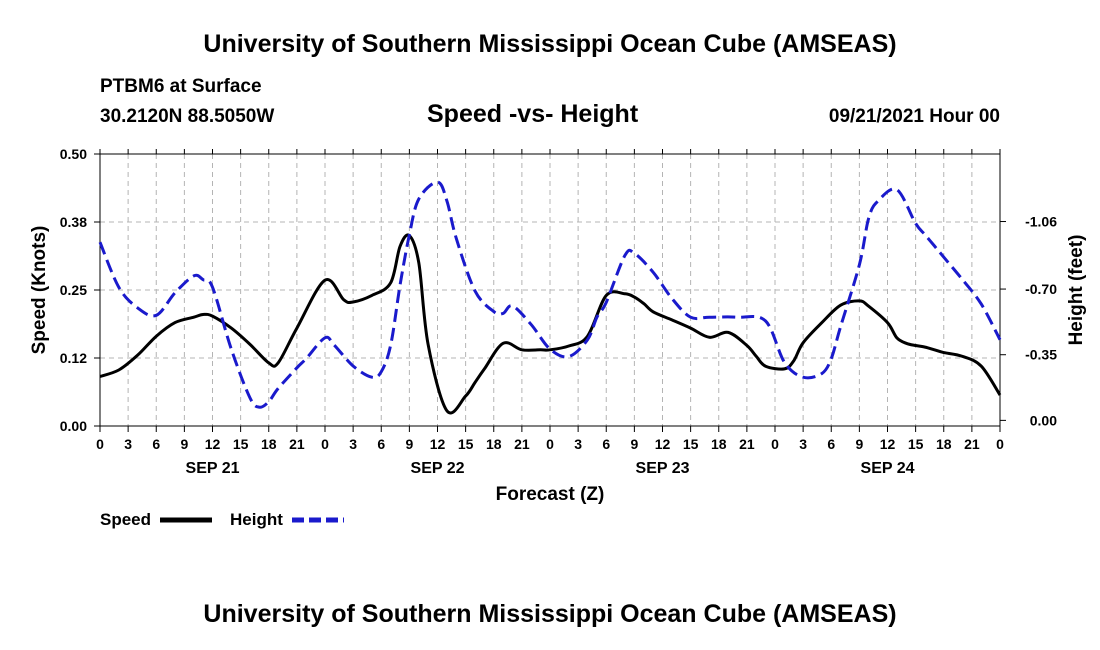 The image size is (1100, 650). I want to click on y-axis-left-label: Speed (Knots), so click(39, 290).